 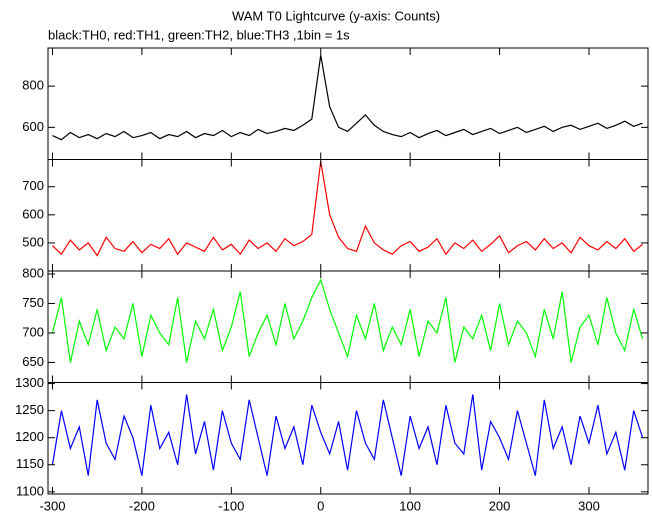 What do you see at coordinates (52, 505) in the screenshot?
I see `x-tick-label: -300` at bounding box center [52, 505].